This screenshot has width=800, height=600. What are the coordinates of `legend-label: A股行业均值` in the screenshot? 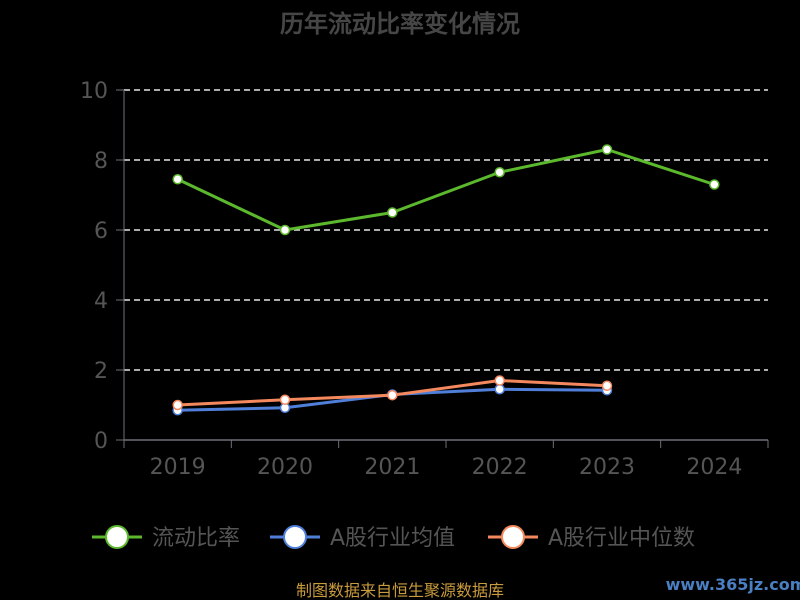 It's located at (392, 538).